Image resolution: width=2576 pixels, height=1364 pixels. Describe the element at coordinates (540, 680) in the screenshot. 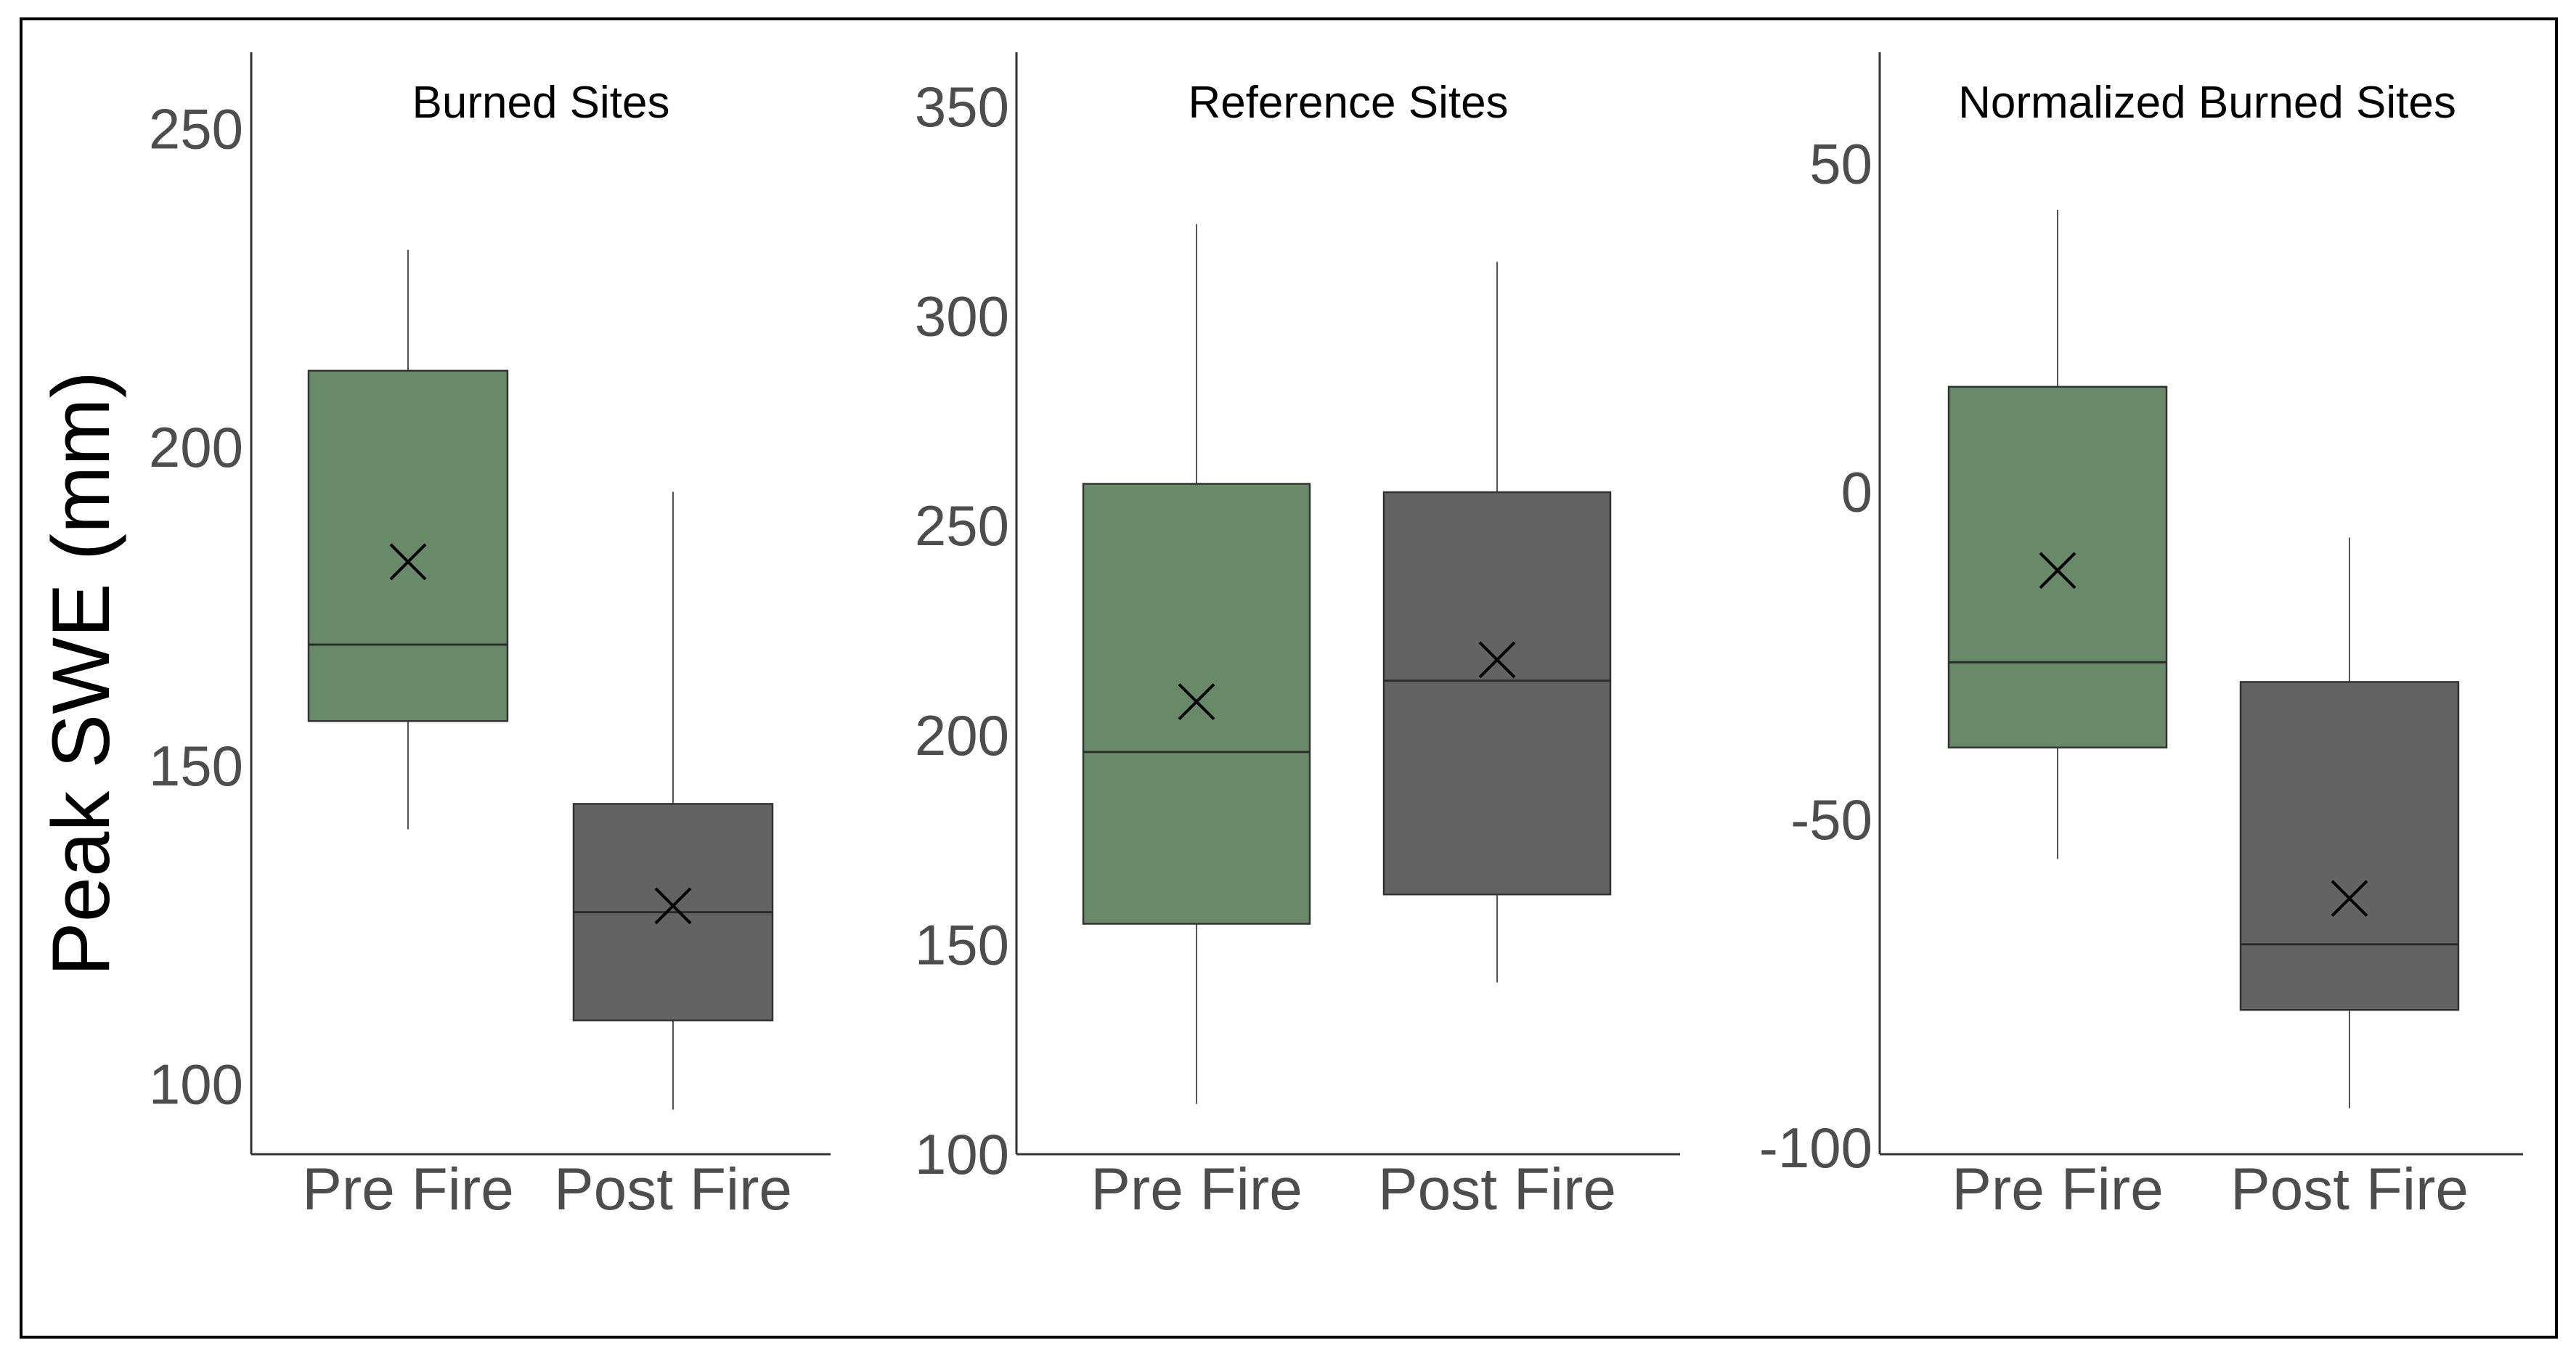

I see `boxes-burned-sites` at that location.